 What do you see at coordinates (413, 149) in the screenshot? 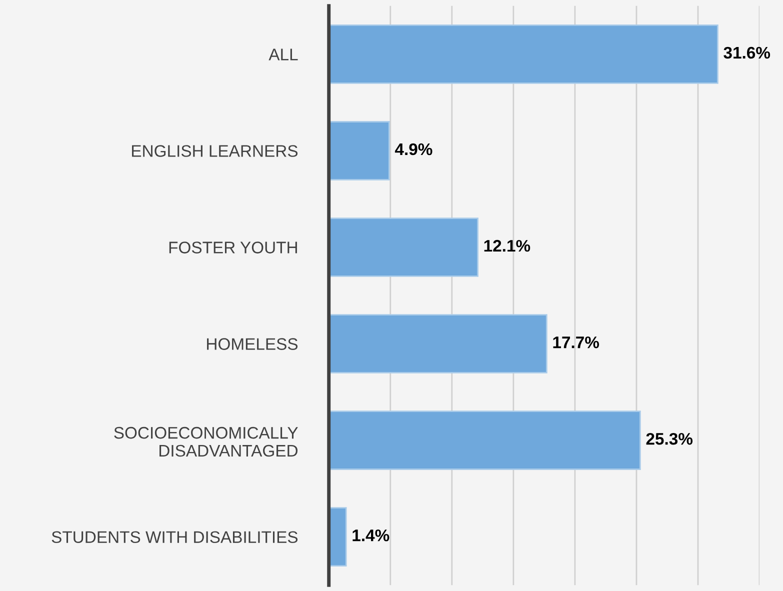
I see `data-label: 4.9%` at bounding box center [413, 149].